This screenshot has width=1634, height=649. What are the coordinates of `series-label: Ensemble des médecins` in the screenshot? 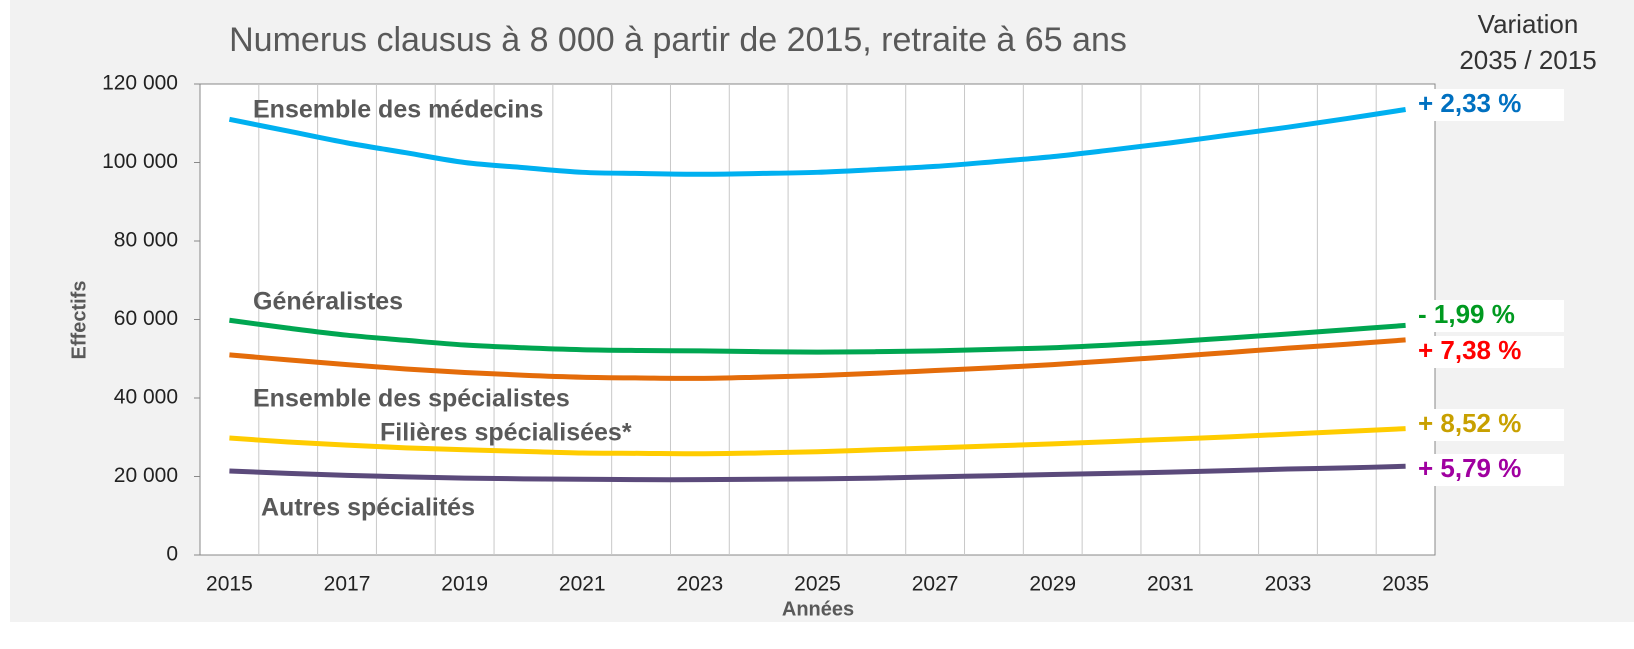 It's located at (398, 110).